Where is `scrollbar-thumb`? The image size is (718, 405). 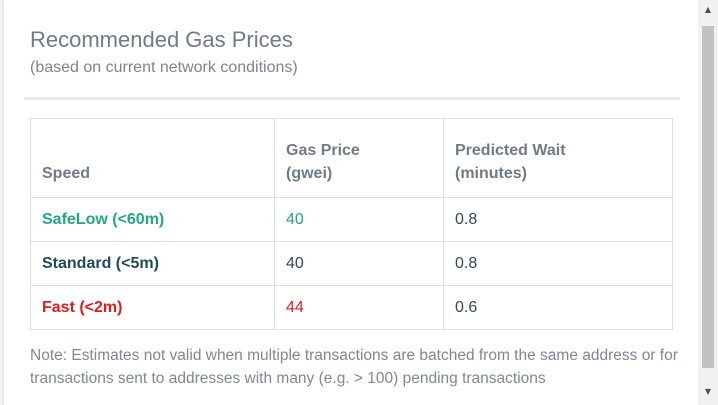
scrollbar-thumb is located at coordinates (708, 197).